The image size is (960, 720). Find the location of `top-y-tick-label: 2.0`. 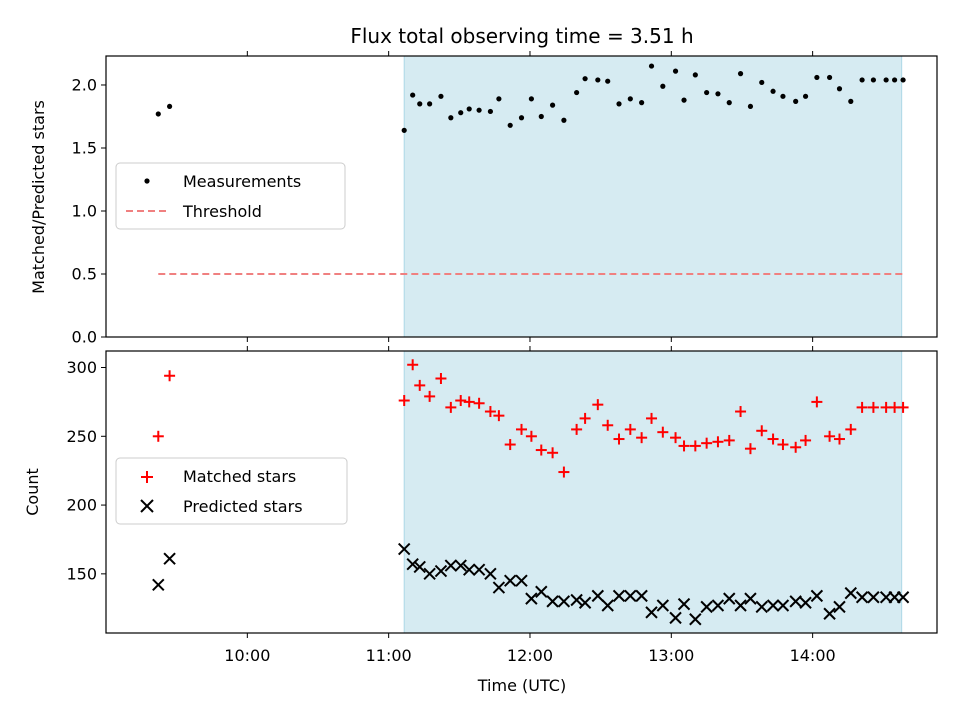

top-y-tick-label: 2.0 is located at coordinates (84, 84).